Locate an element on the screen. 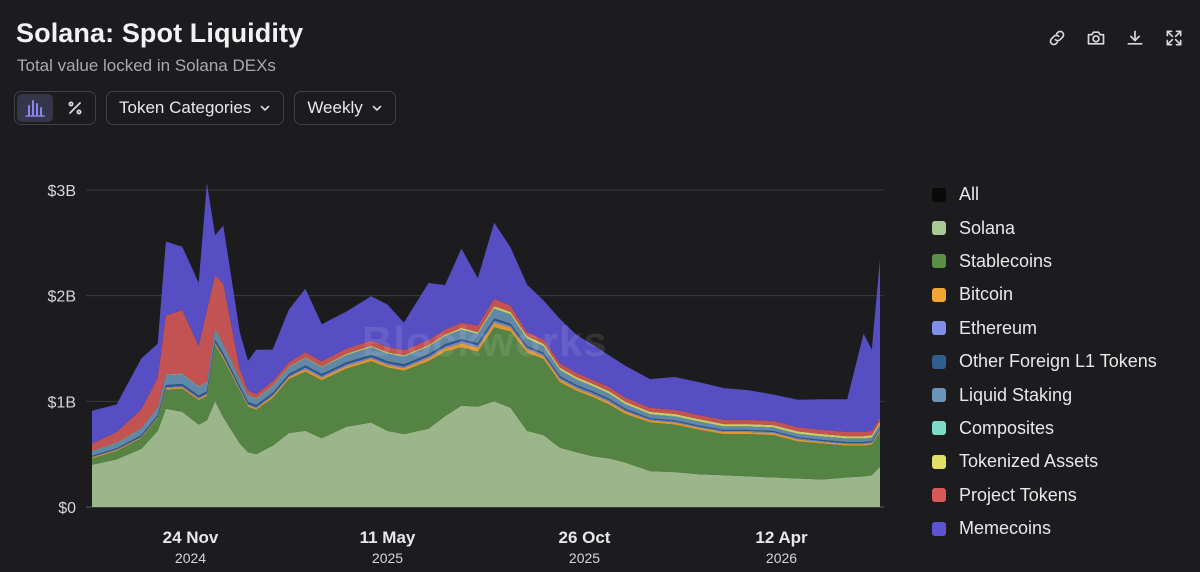 This screenshot has height=572, width=1200. y-tick-label: $0 is located at coordinates (67, 508).